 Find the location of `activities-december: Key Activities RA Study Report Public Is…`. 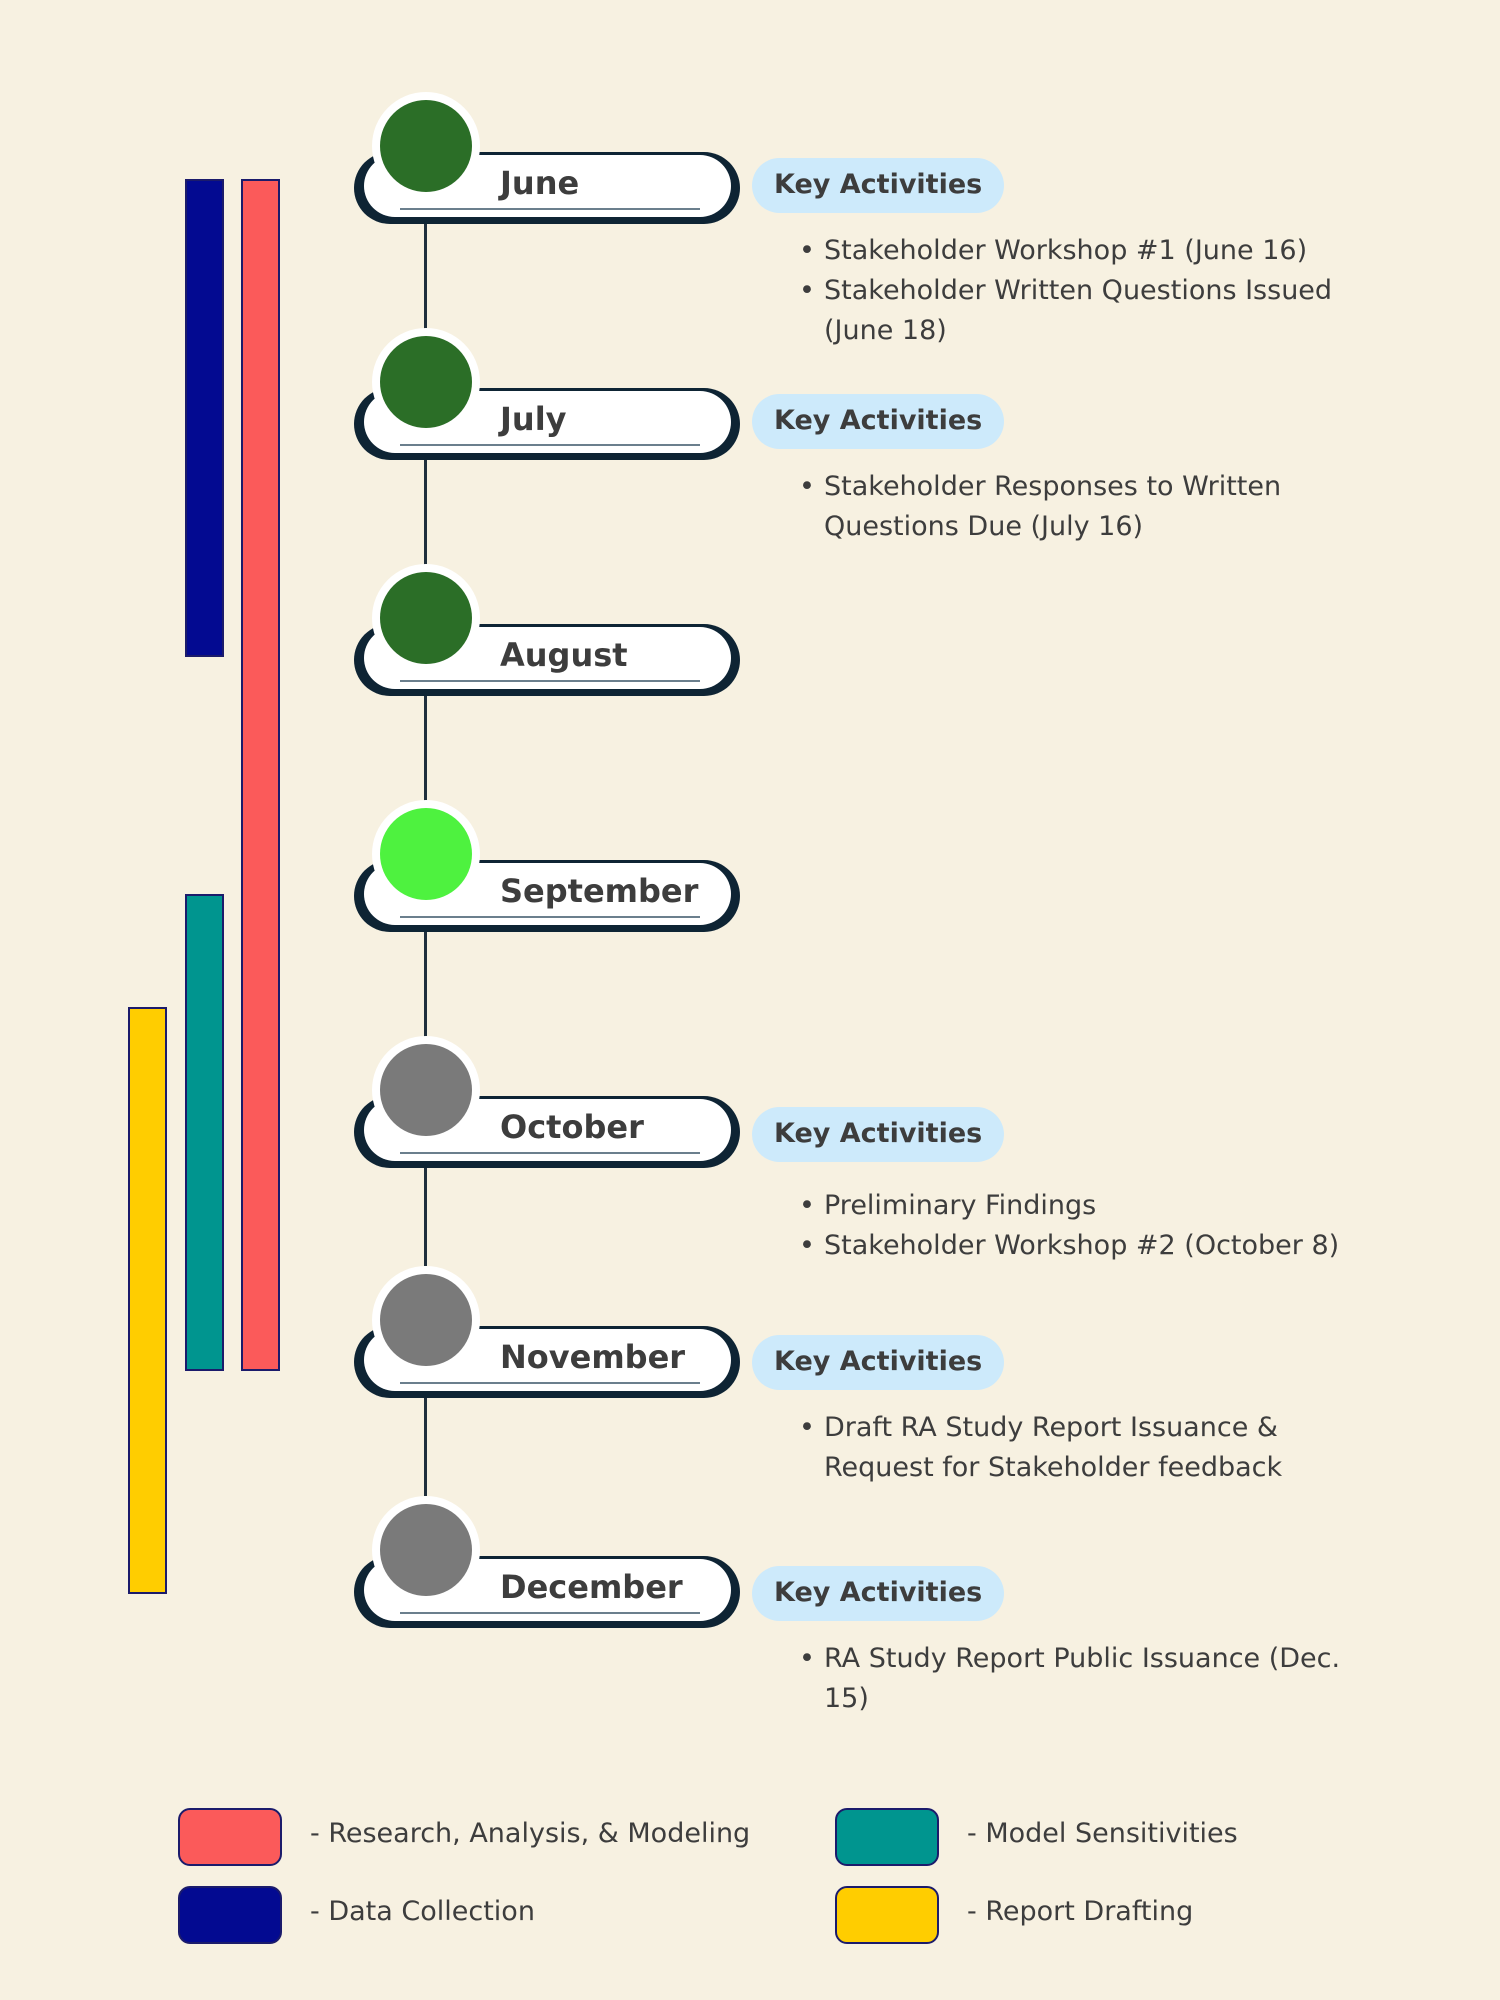

activities-december: Key Activities RA Study Report Public Is… is located at coordinates (1068, 1642).